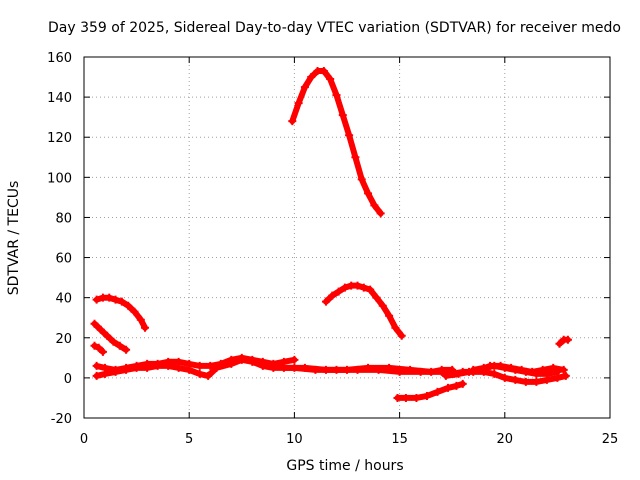 The height and width of the screenshot is (480, 640). Describe the element at coordinates (399, 439) in the screenshot. I see `x-tick-label: 15` at that location.